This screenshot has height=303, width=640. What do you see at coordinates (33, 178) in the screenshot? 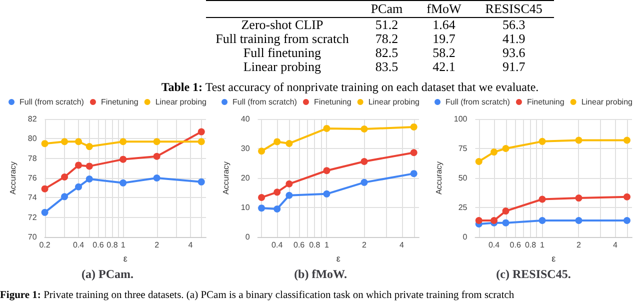
I see `y-tick-label: 76` at bounding box center [33, 178].